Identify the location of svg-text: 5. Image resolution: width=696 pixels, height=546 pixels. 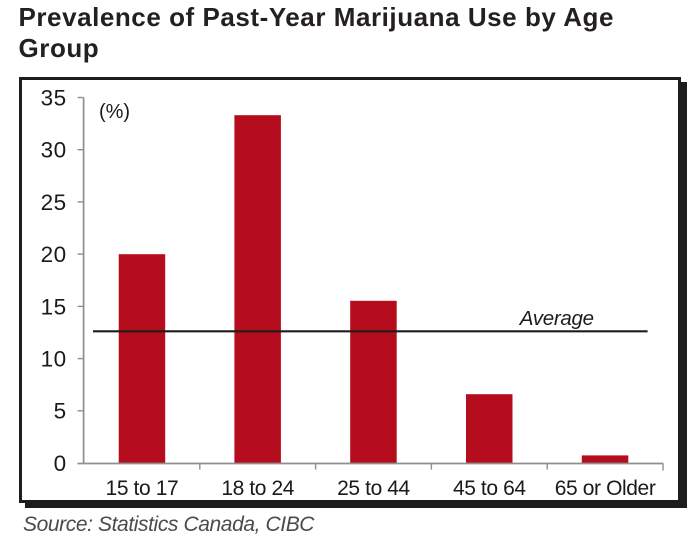
(60, 411).